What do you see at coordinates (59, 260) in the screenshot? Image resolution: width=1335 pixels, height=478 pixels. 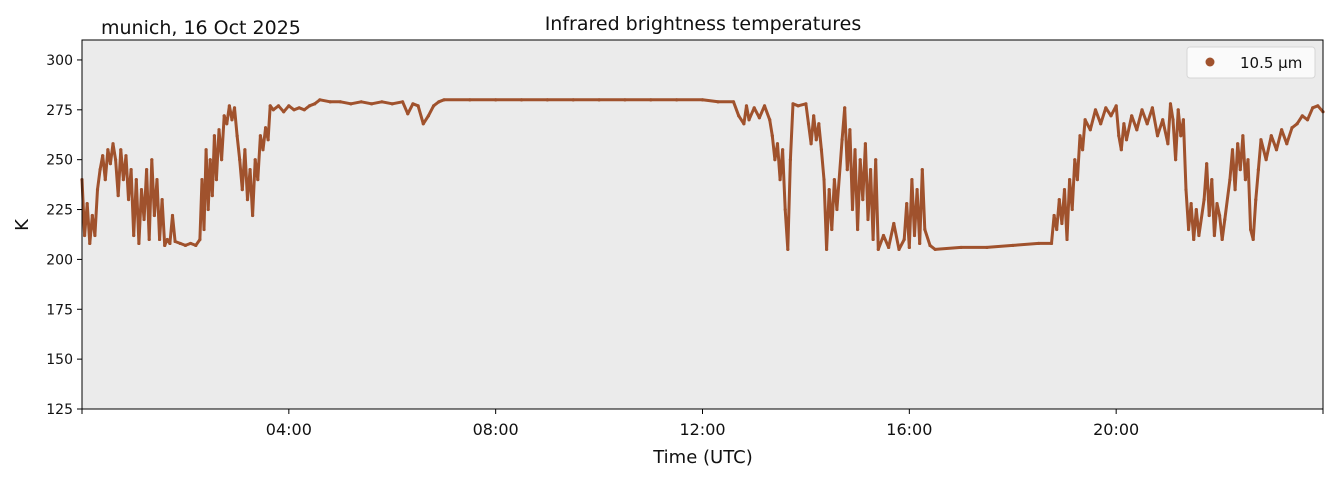 I see `y-tick-label: 200` at bounding box center [59, 260].